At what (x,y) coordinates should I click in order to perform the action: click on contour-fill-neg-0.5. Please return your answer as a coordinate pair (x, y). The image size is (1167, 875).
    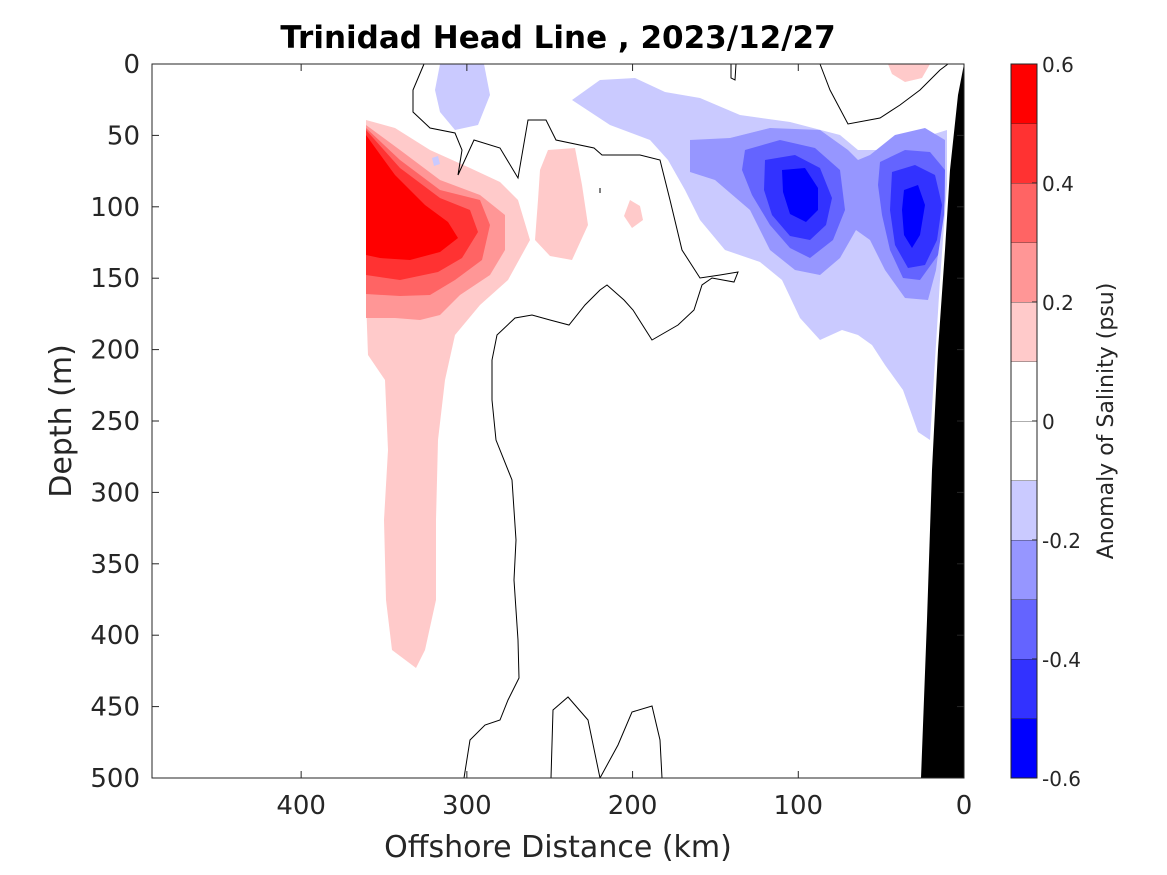
    Looking at the image, I should click on (853, 208).